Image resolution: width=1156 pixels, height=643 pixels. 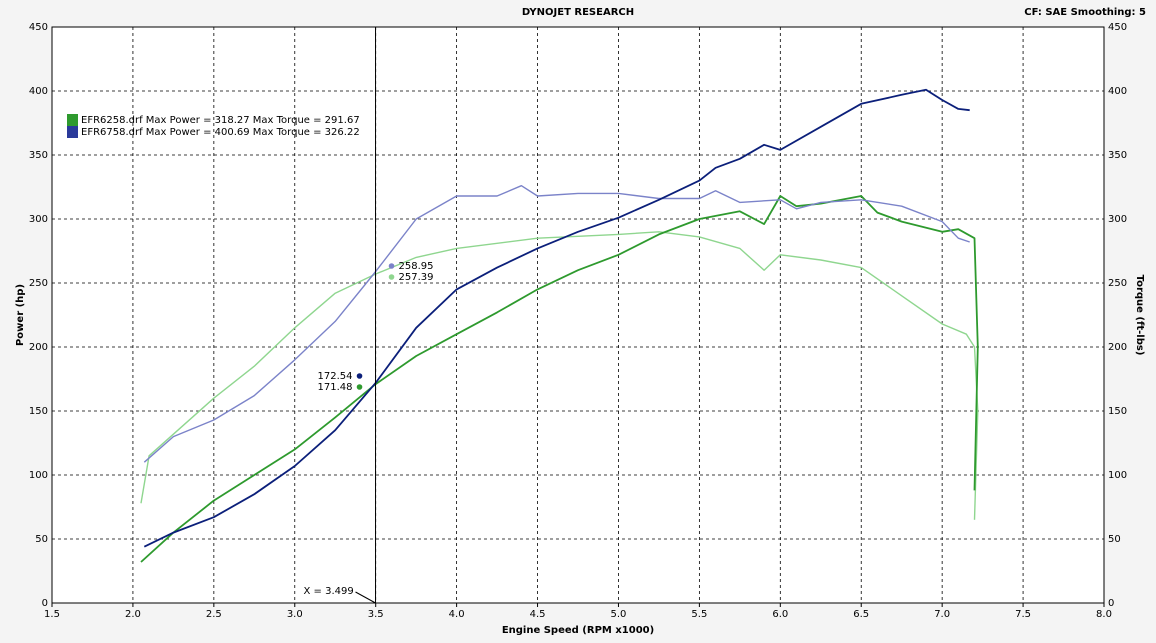 What do you see at coordinates (1139, 315) in the screenshot?
I see `y2-axis-title: Torque (ft-lbs)` at bounding box center [1139, 315].